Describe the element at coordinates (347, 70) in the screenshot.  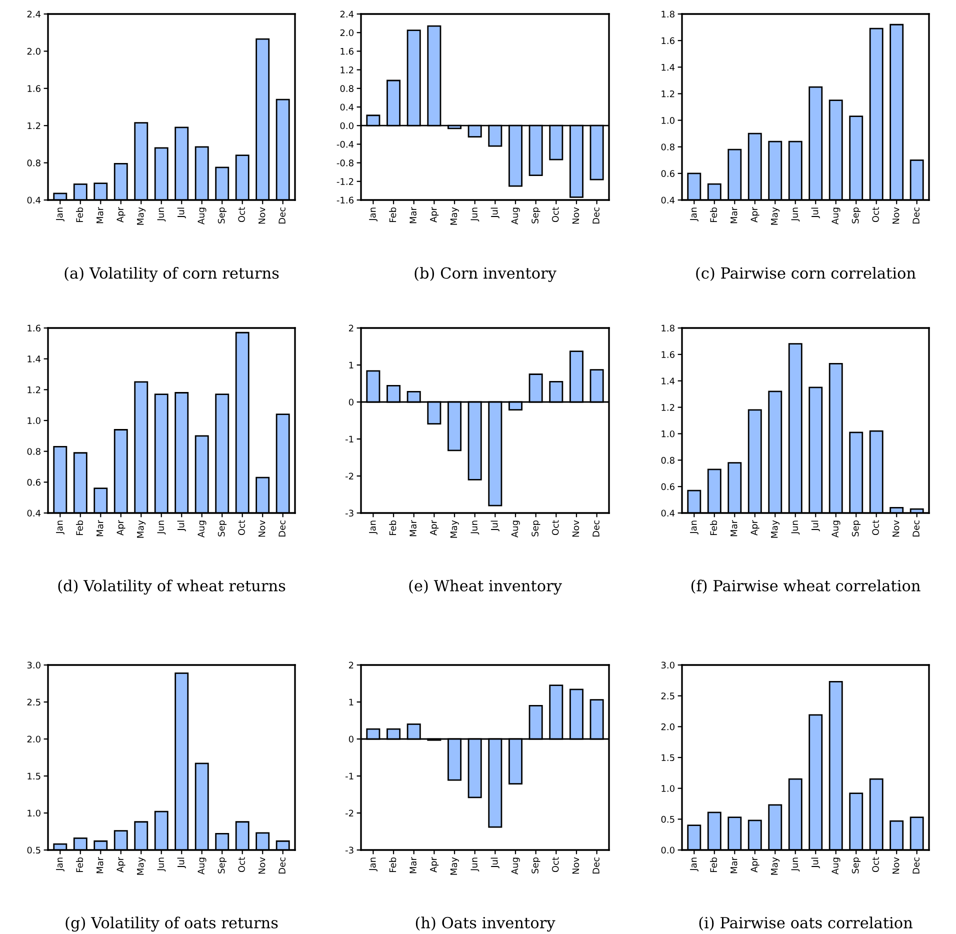
I see `y-tick-label: 1.2` at that location.